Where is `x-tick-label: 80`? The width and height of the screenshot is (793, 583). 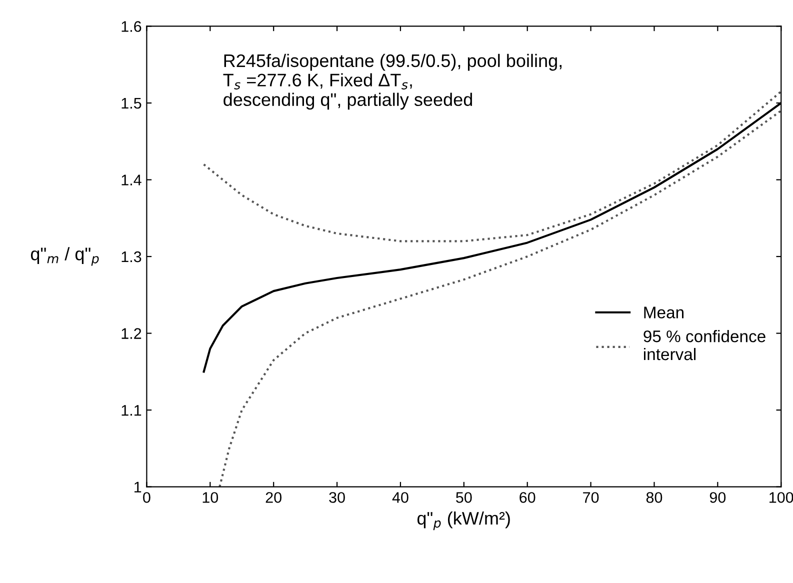
x-tick-label: 80 is located at coordinates (654, 497).